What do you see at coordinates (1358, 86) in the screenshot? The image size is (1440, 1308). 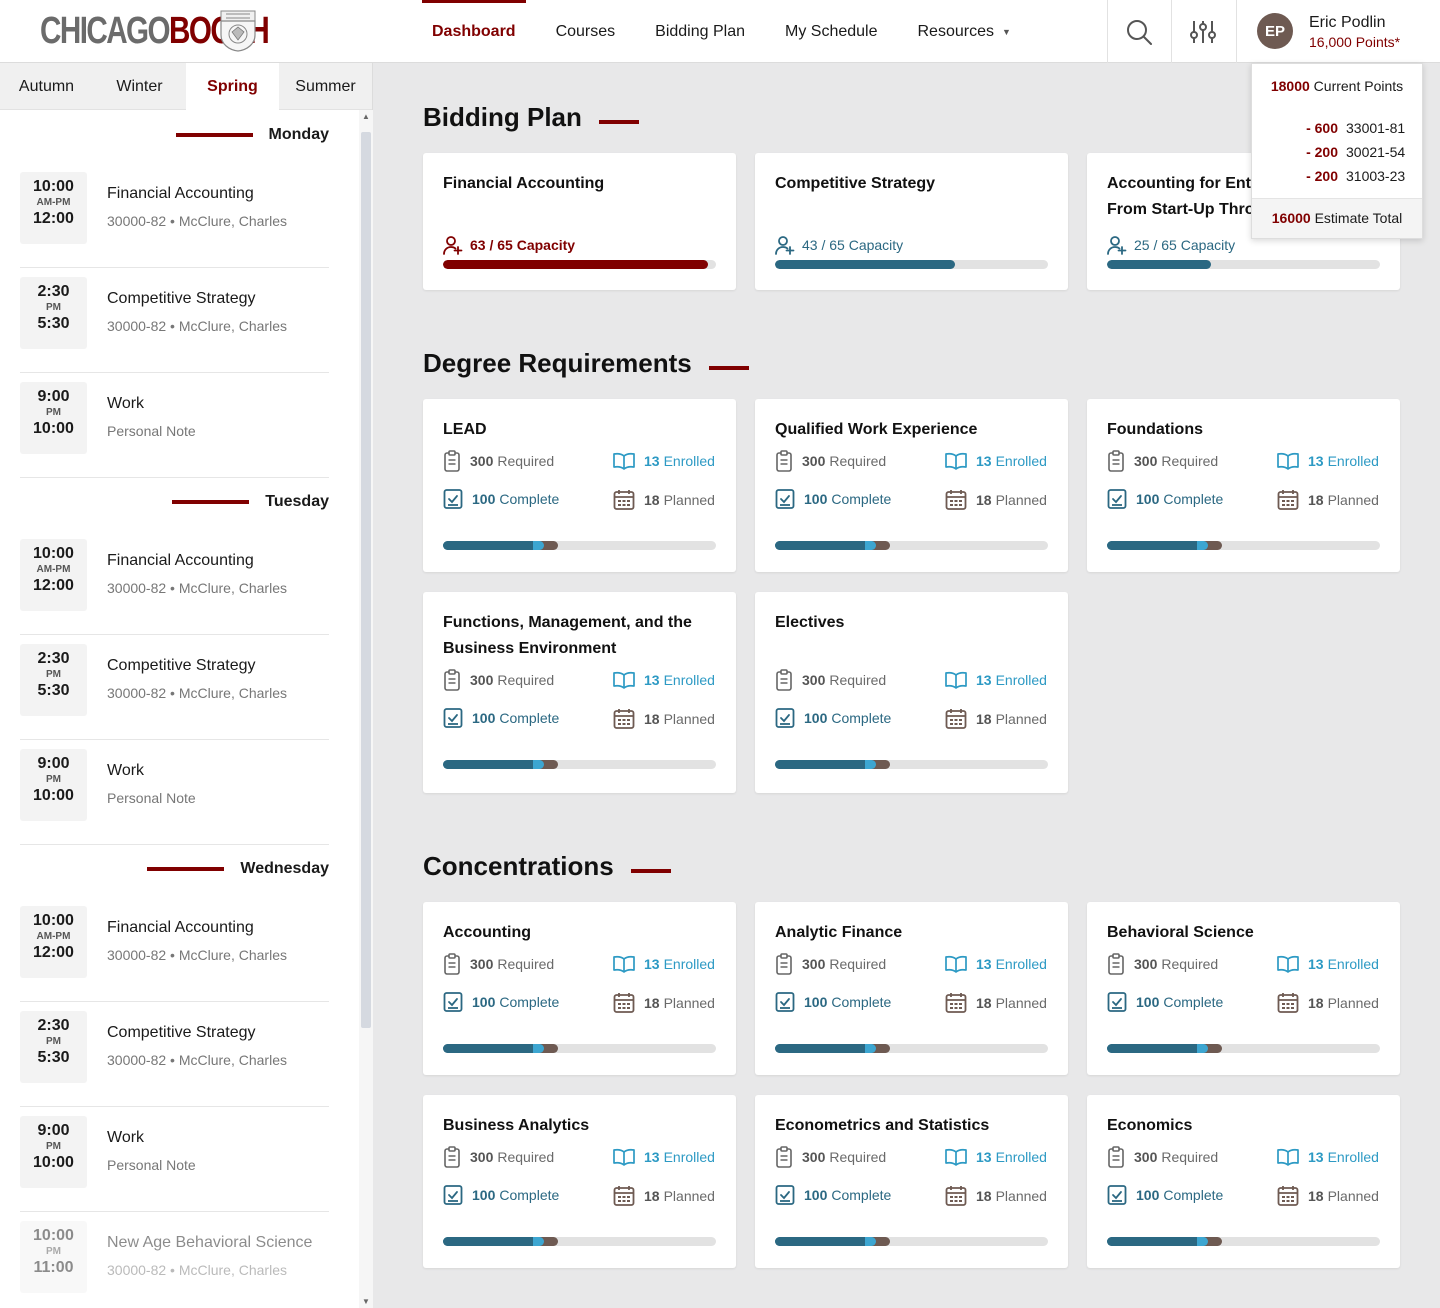 I see `current-points-label: Current Points` at bounding box center [1358, 86].